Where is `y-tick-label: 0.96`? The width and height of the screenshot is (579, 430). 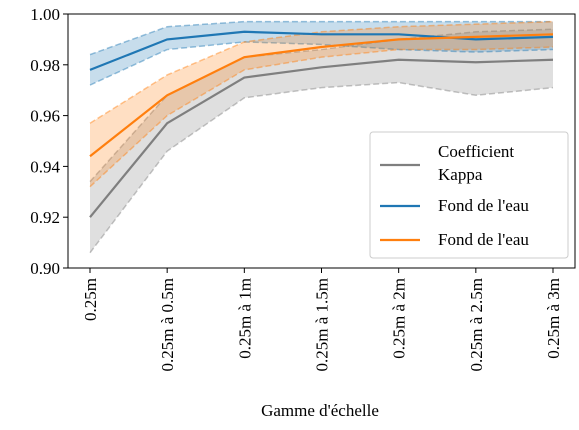 y-tick-label: 0.96 is located at coordinates (45, 116).